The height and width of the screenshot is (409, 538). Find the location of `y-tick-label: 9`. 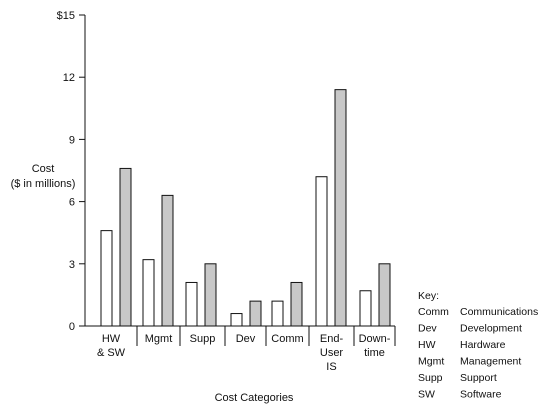

y-tick-label: 9 is located at coordinates (72, 140).